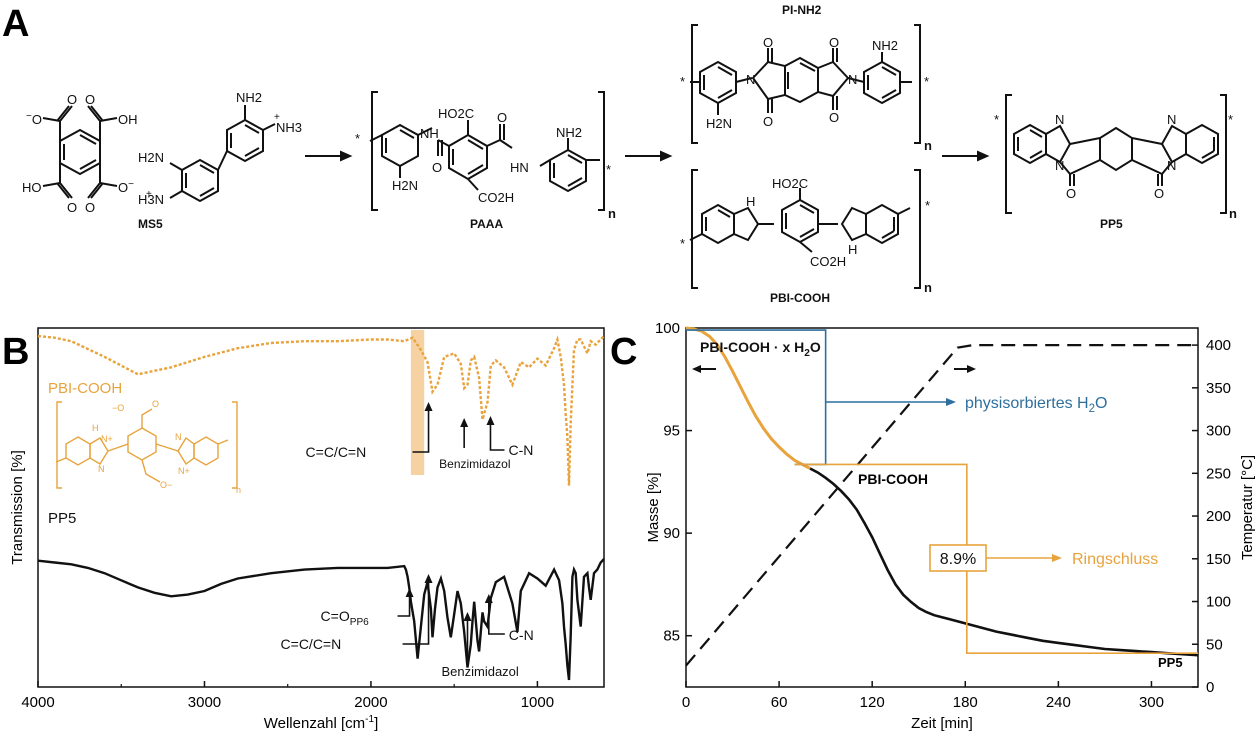 The width and height of the screenshot is (1258, 738). What do you see at coordinates (151, 157) in the screenshot?
I see `ms5-h2n: H2N` at bounding box center [151, 157].